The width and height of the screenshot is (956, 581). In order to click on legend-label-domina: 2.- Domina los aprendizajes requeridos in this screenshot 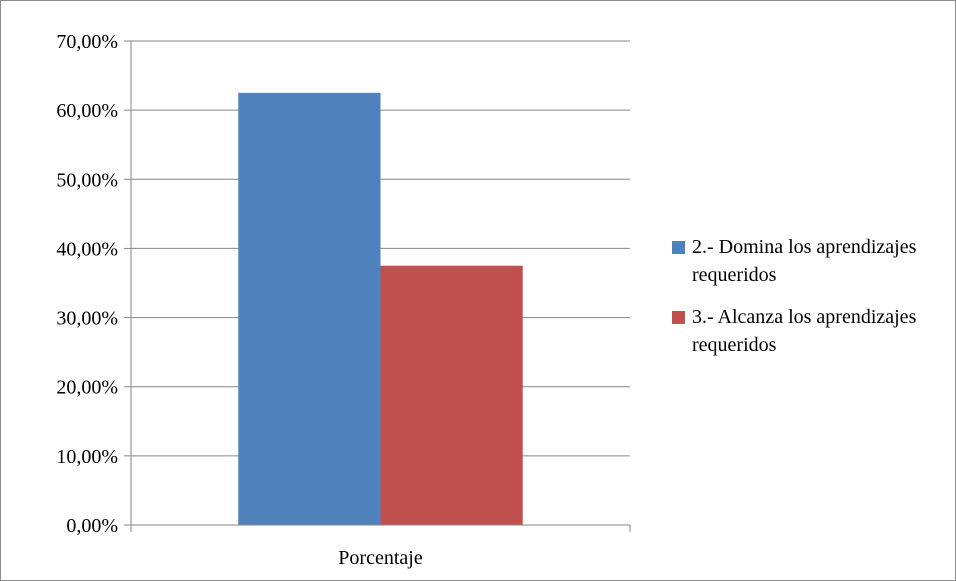, I will do `click(804, 261)`.